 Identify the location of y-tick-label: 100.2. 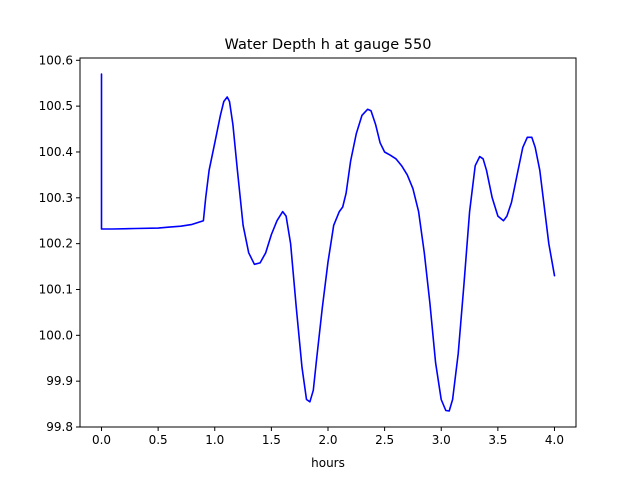
(56, 244).